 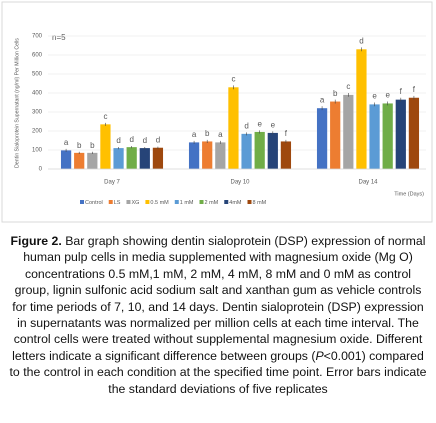 What do you see at coordinates (135, 203) in the screenshot?
I see `legend-label: XG` at bounding box center [135, 203].